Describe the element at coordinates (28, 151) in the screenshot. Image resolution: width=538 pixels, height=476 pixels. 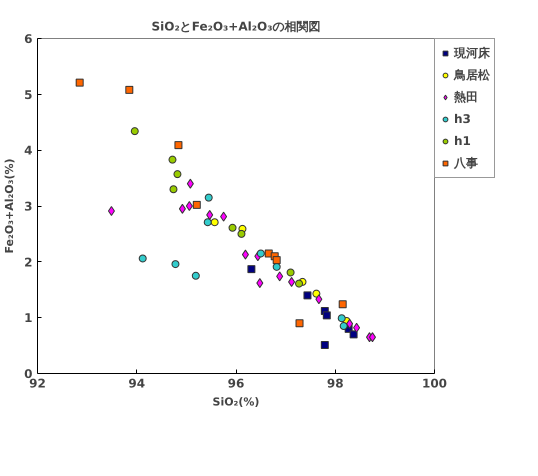
I see `y-tick-label: 4` at that location.